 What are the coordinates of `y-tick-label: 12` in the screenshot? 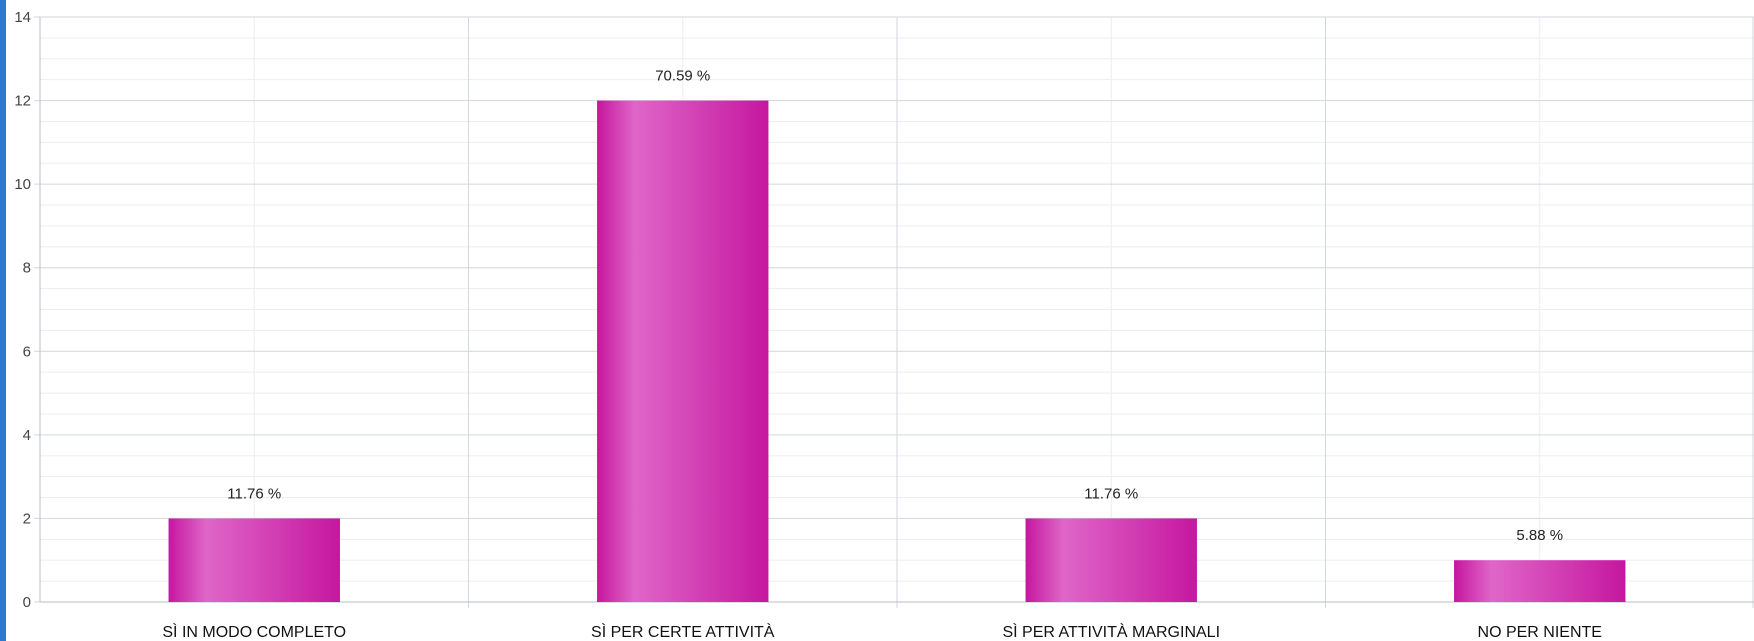 It's located at (22, 101).